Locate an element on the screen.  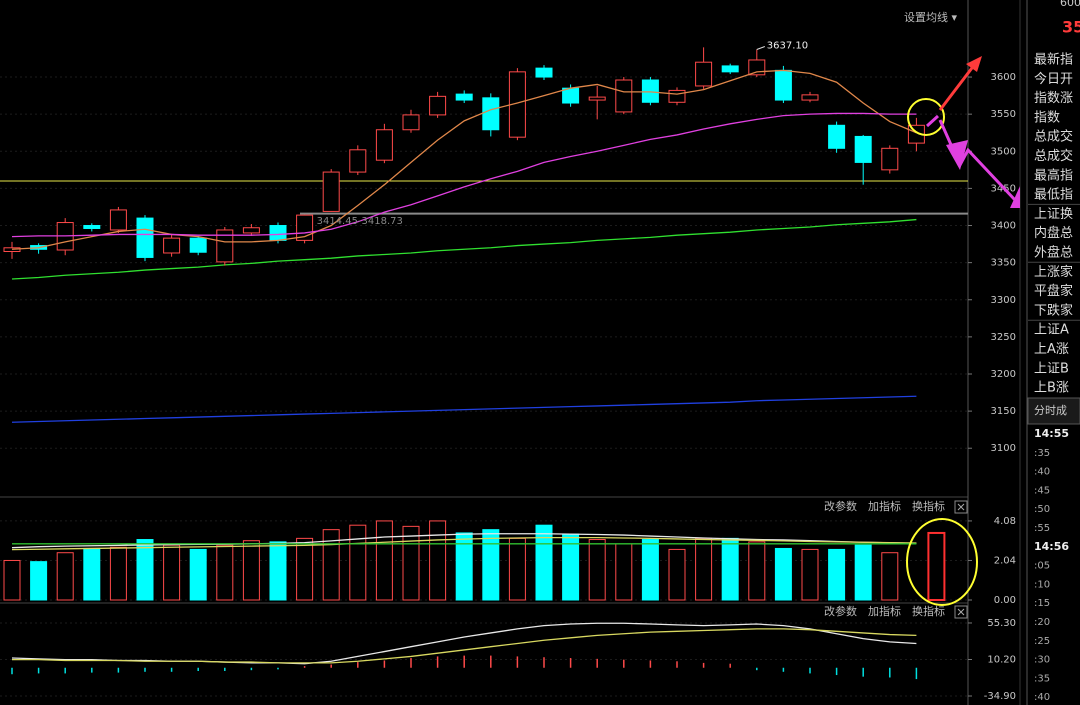
side-label: 最高指 is located at coordinates (1053, 175).